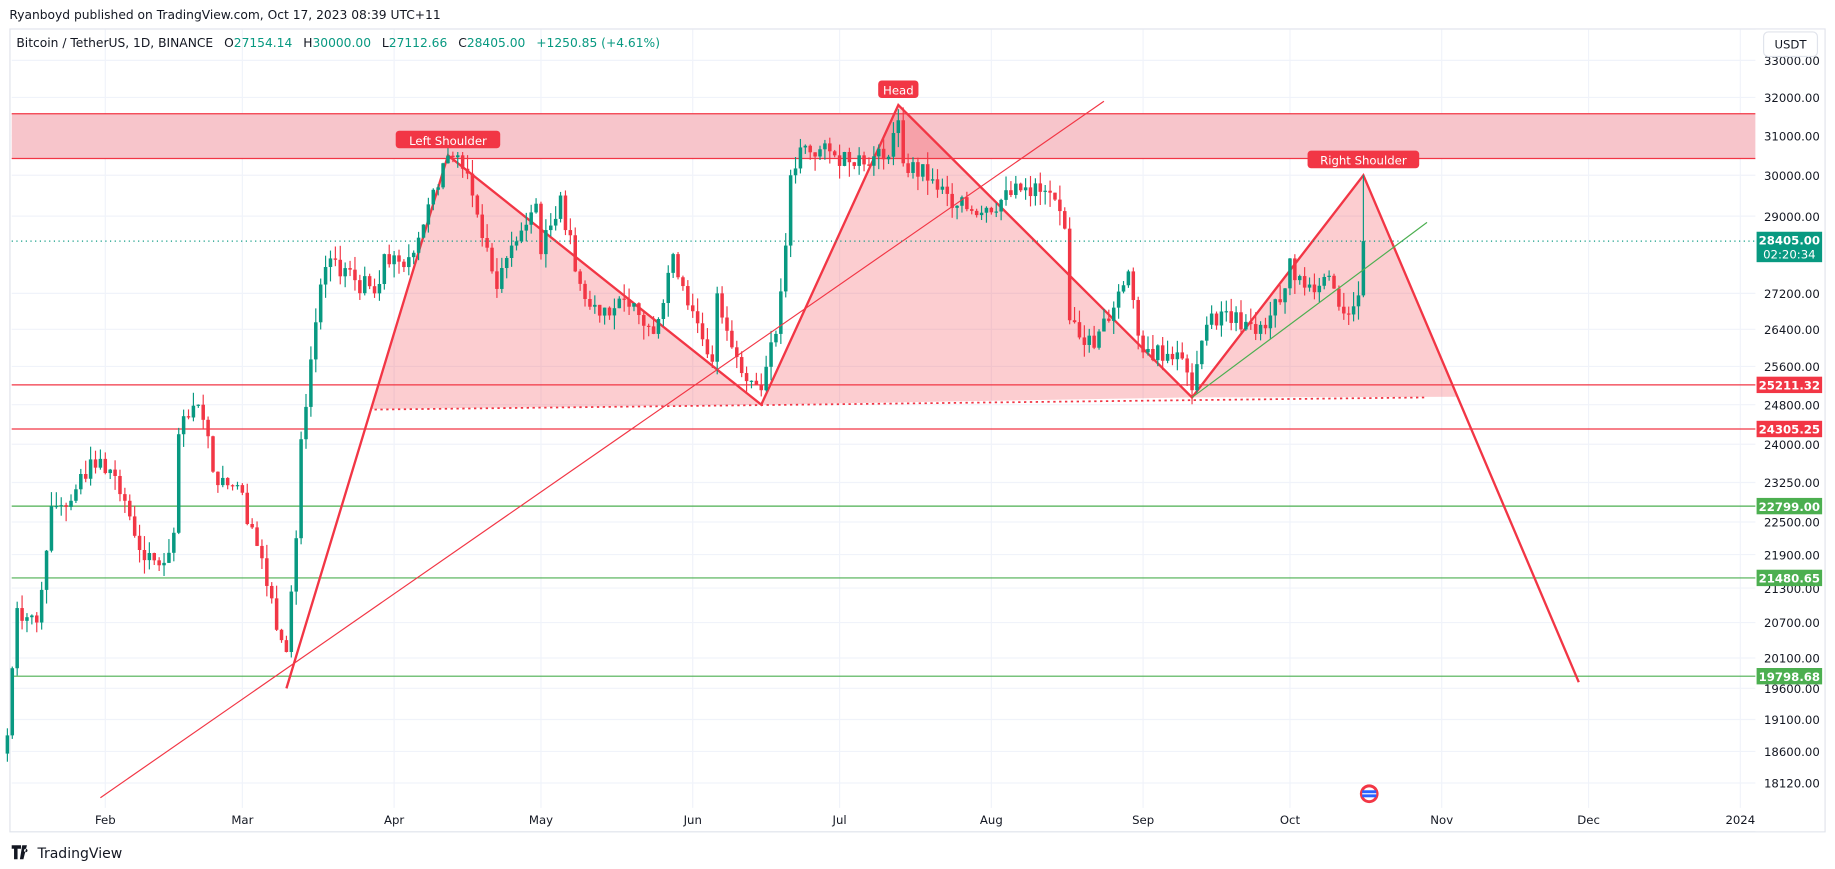 The height and width of the screenshot is (869, 1835). Describe the element at coordinates (1143, 820) in the screenshot. I see `time-tick-label: Sep` at that location.